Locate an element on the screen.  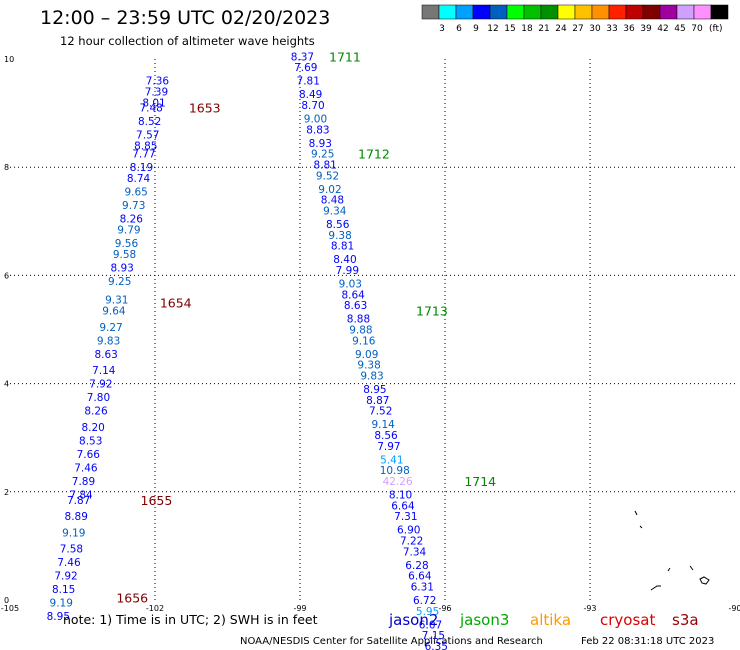
pass-number-label: 1712 is located at coordinates (374, 154).